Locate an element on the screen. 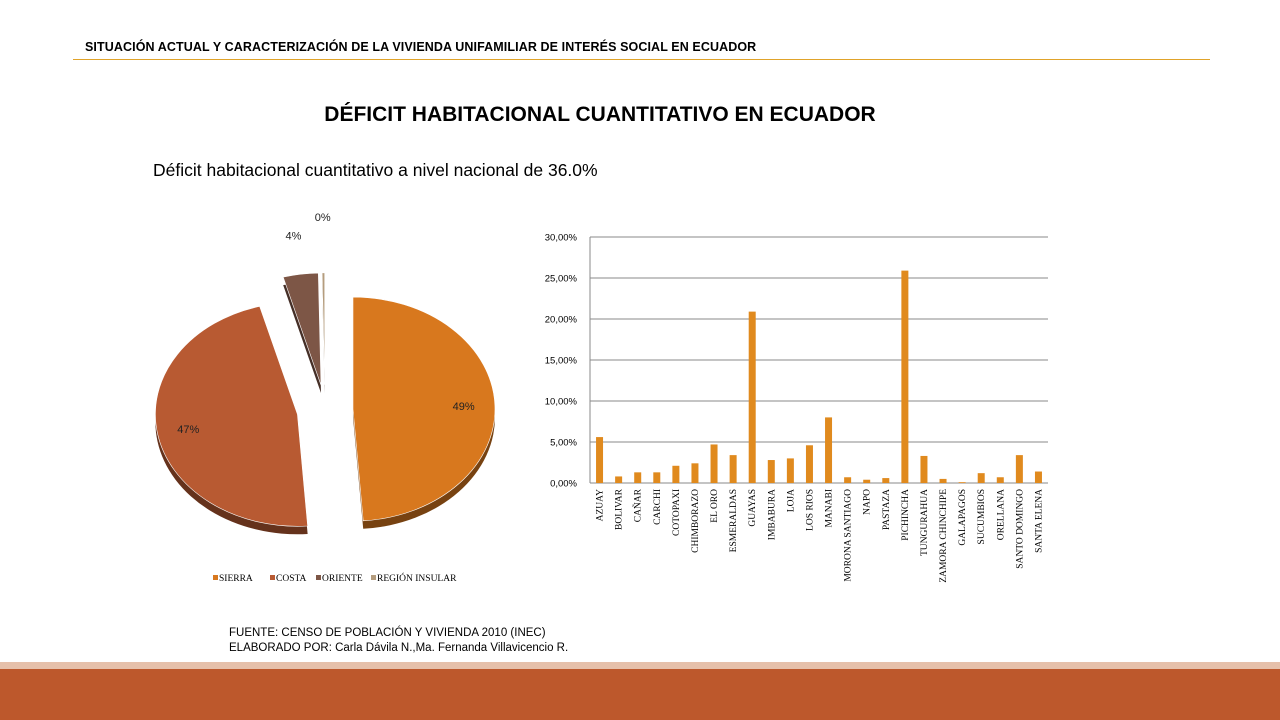  bar-x-tick-label: COTOPAXI is located at coordinates (677, 512).